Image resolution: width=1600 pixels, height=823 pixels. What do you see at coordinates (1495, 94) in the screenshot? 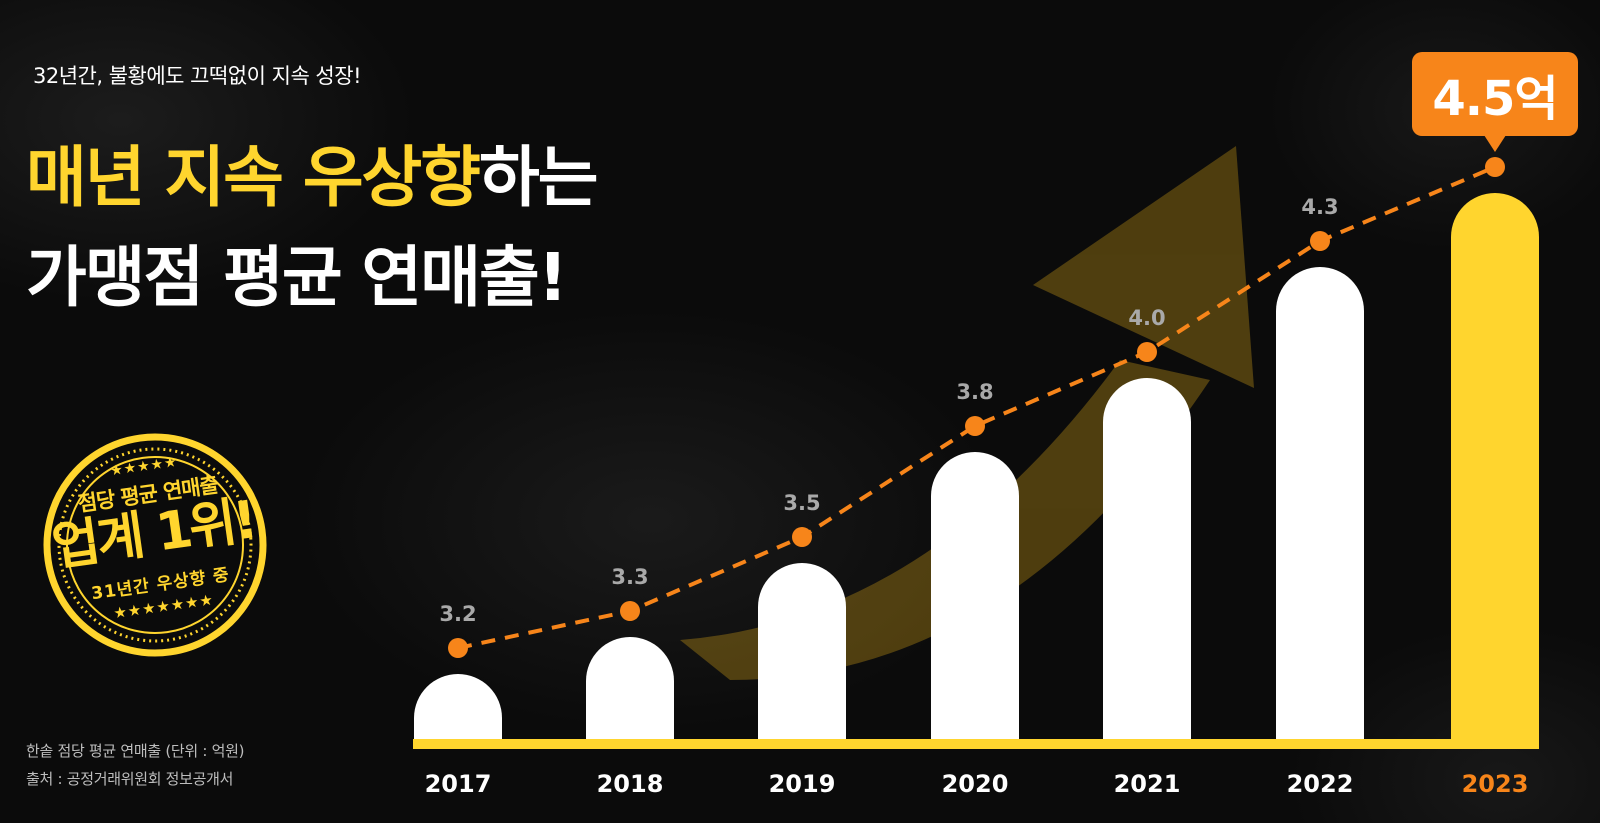
I see `value-callout: 4.5억` at bounding box center [1495, 94].